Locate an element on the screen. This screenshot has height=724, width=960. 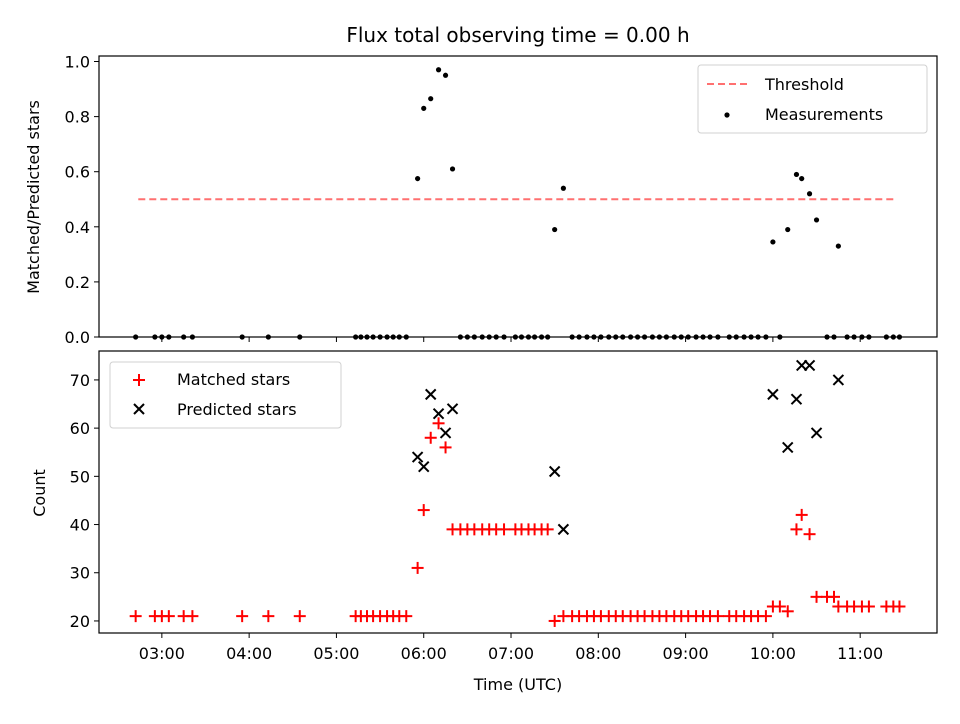
top-y-tick-label: 0.2 is located at coordinates (77, 282).